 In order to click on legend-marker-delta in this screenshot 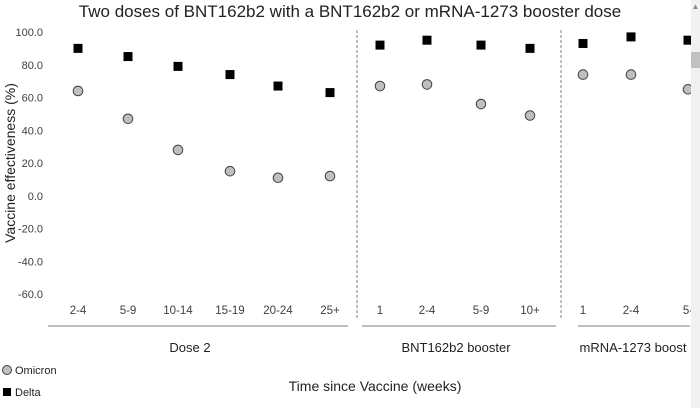, I will do `click(7, 392)`.